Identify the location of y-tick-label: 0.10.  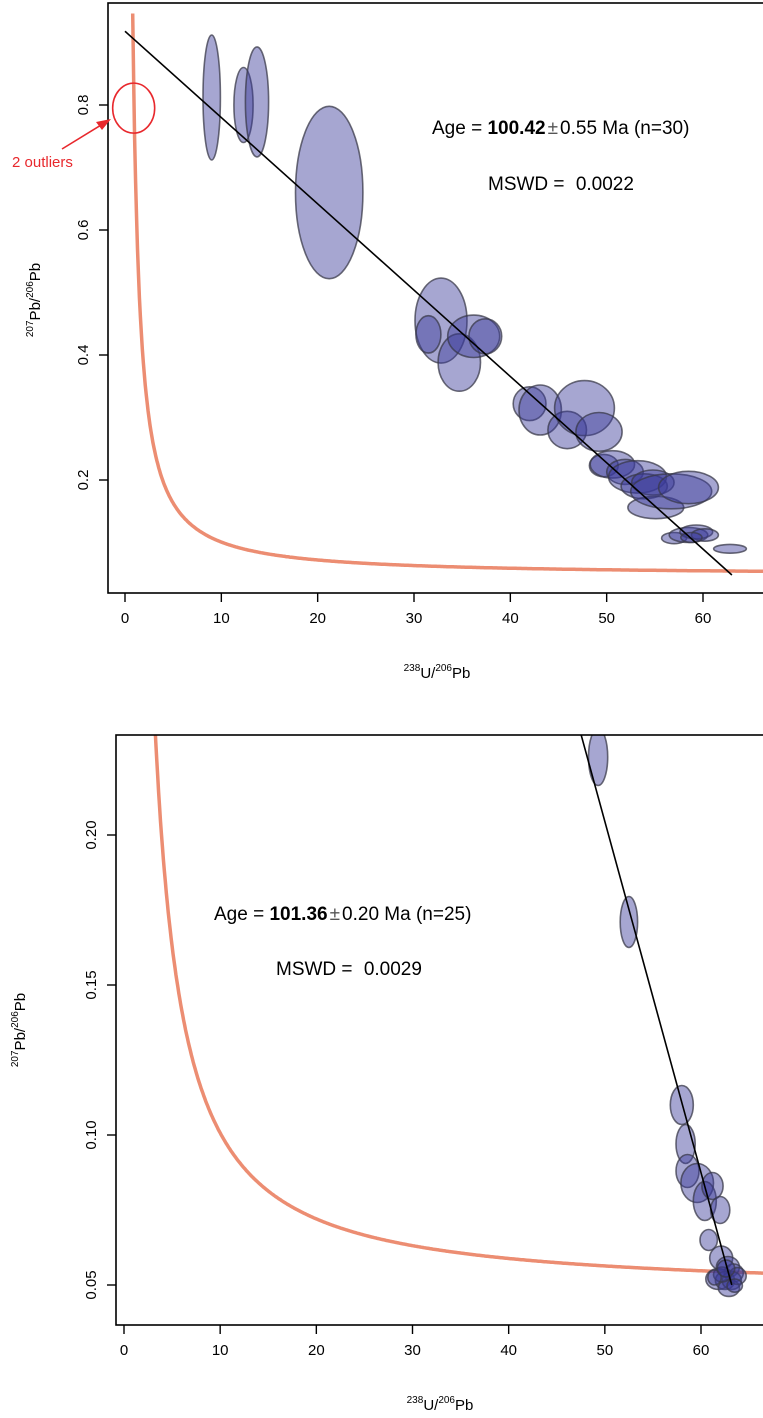
(91, 1134).